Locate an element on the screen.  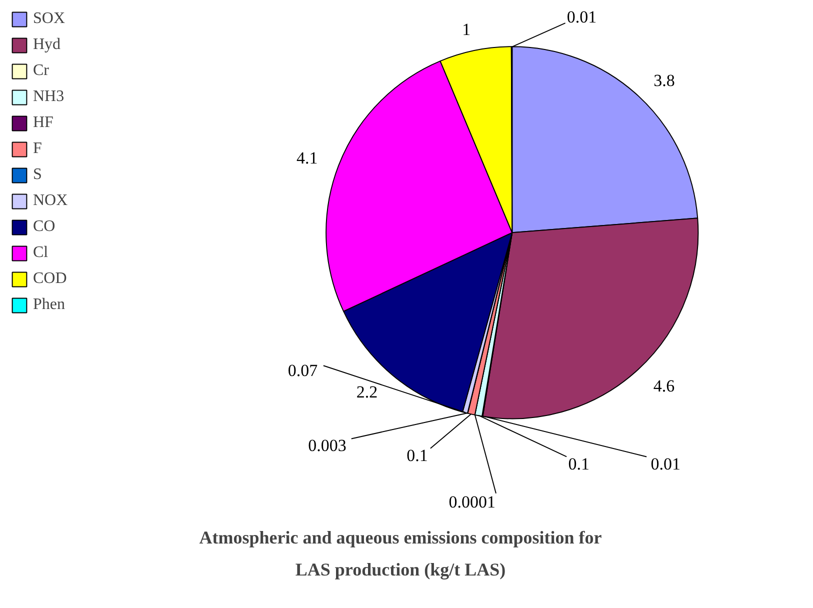
legend-label: COD is located at coordinates (50, 279).